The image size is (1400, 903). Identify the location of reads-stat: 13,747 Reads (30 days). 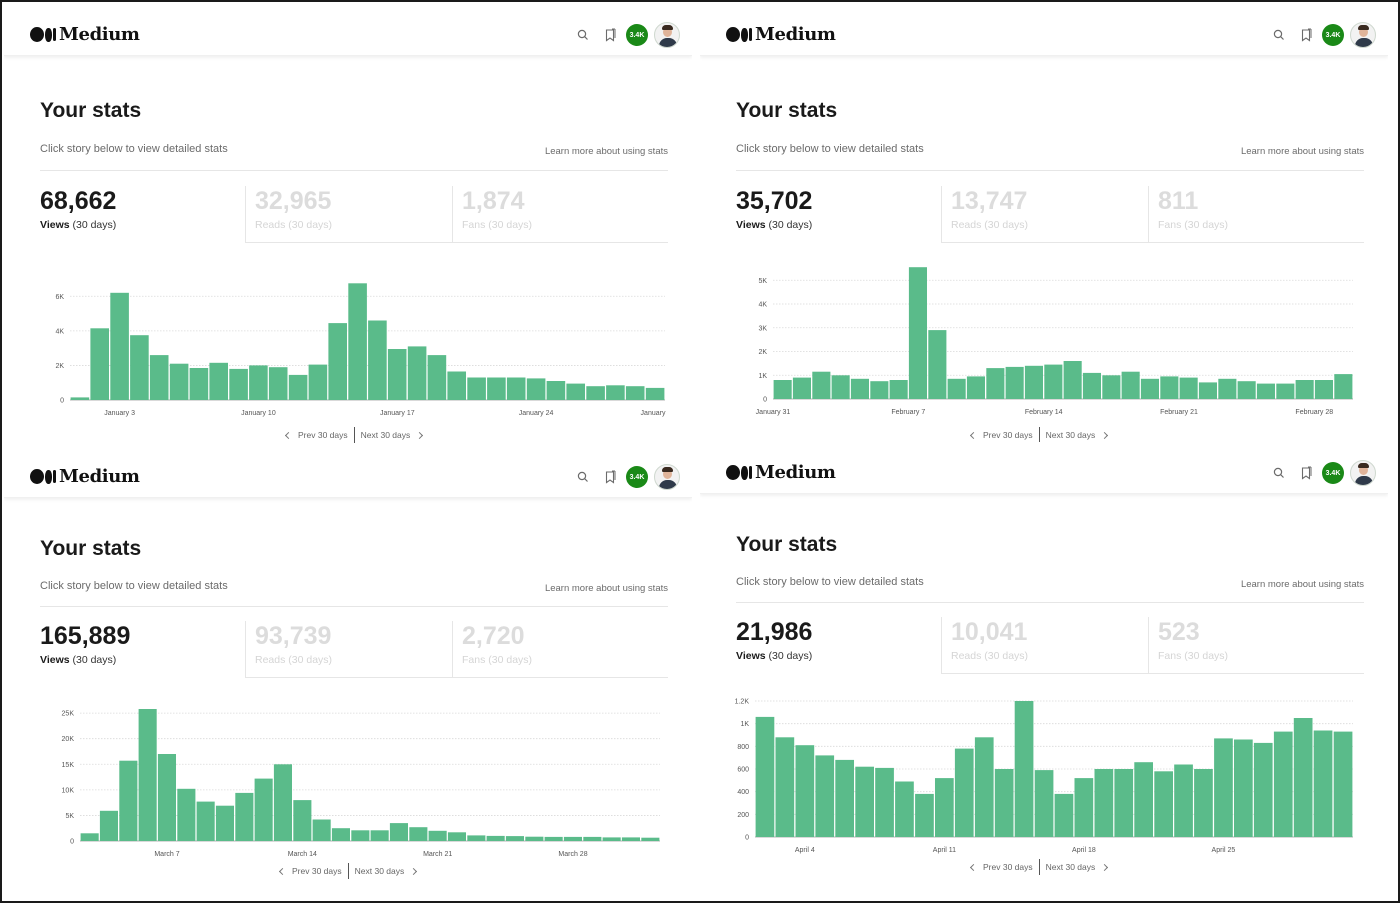
(1044, 214).